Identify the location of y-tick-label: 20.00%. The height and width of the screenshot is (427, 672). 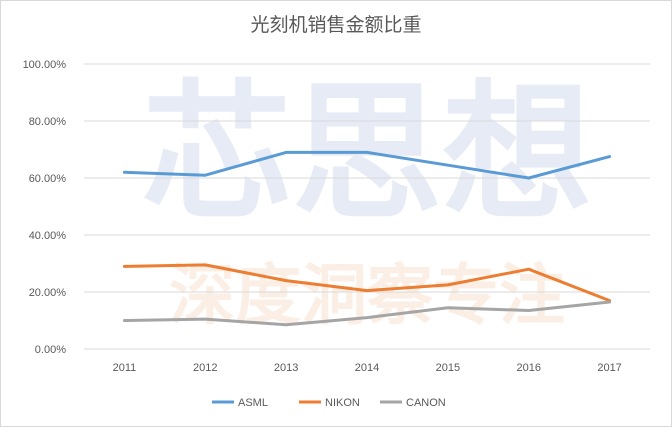
(48, 293).